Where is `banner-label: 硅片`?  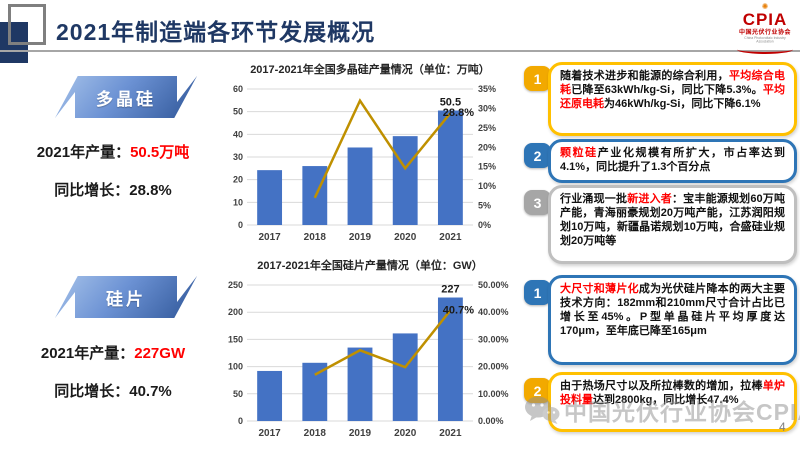
banner-label: 硅片 is located at coordinates (126, 299).